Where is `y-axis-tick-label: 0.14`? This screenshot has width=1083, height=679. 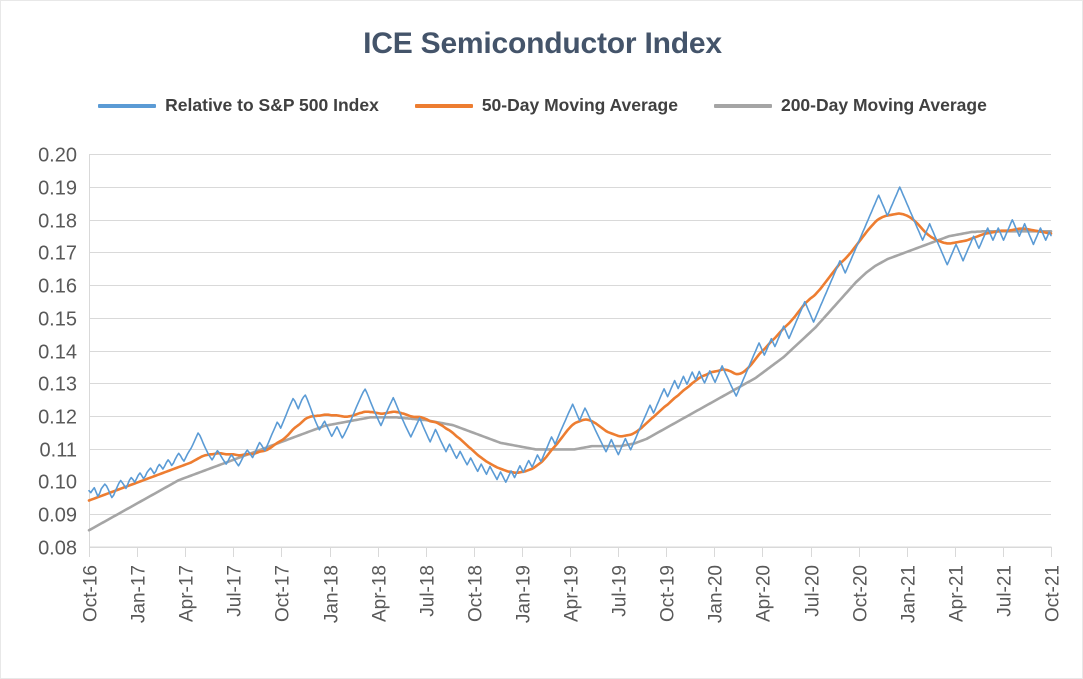
y-axis-tick-label: 0.14 is located at coordinates (57, 353).